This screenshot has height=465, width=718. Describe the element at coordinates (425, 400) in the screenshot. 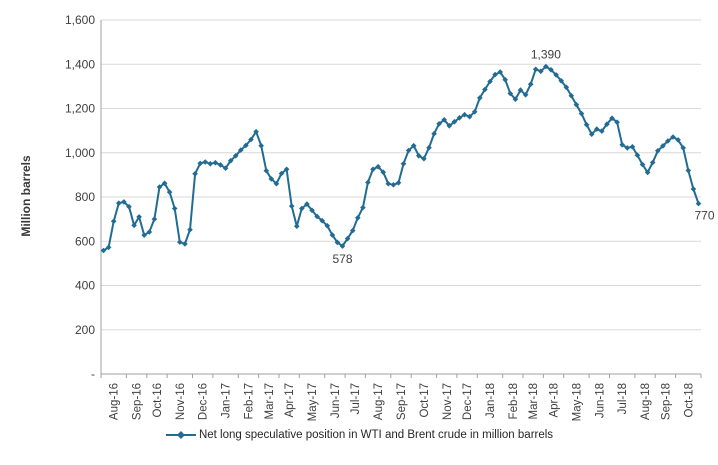

I see `x-tick-label: Oct-17` at that location.